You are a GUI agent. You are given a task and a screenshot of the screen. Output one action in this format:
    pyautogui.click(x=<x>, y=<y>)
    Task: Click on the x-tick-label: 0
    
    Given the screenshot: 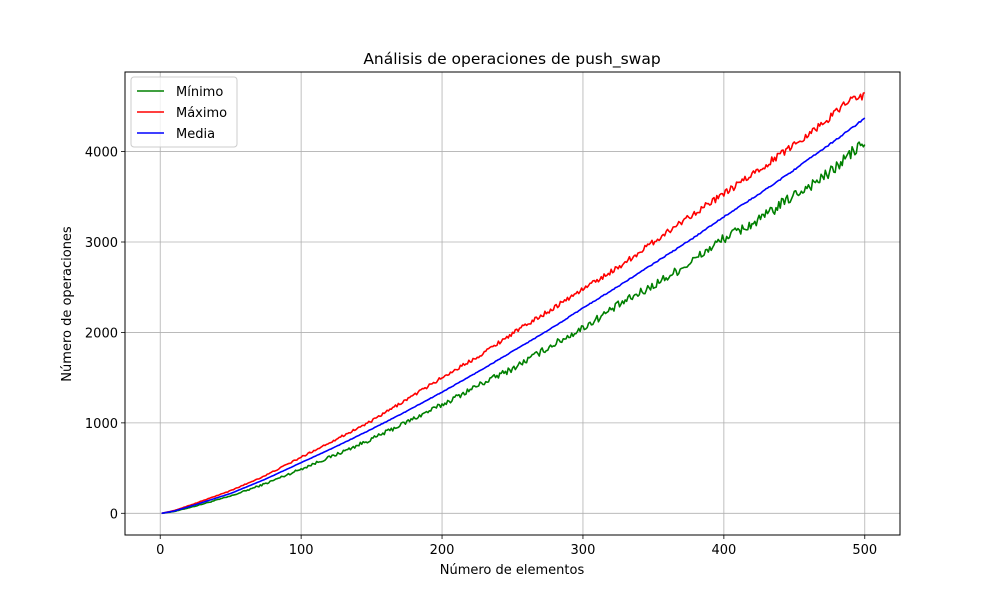 What is the action you would take?
    pyautogui.click(x=160, y=550)
    